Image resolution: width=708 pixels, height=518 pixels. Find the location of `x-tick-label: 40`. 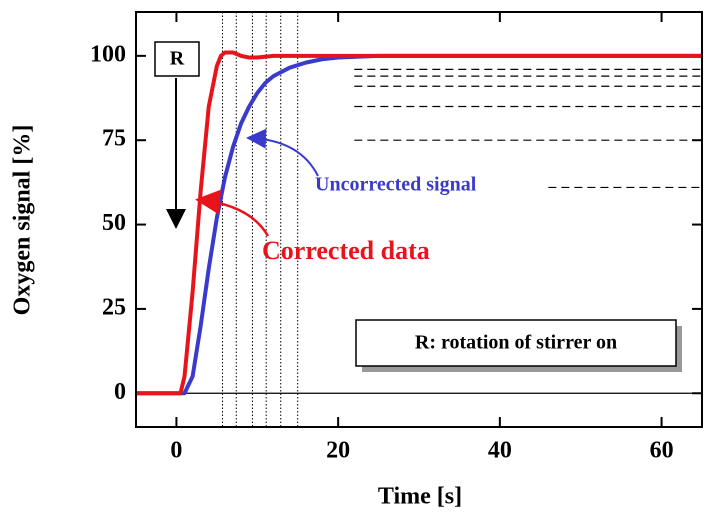

x-tick-label: 40 is located at coordinates (500, 451).